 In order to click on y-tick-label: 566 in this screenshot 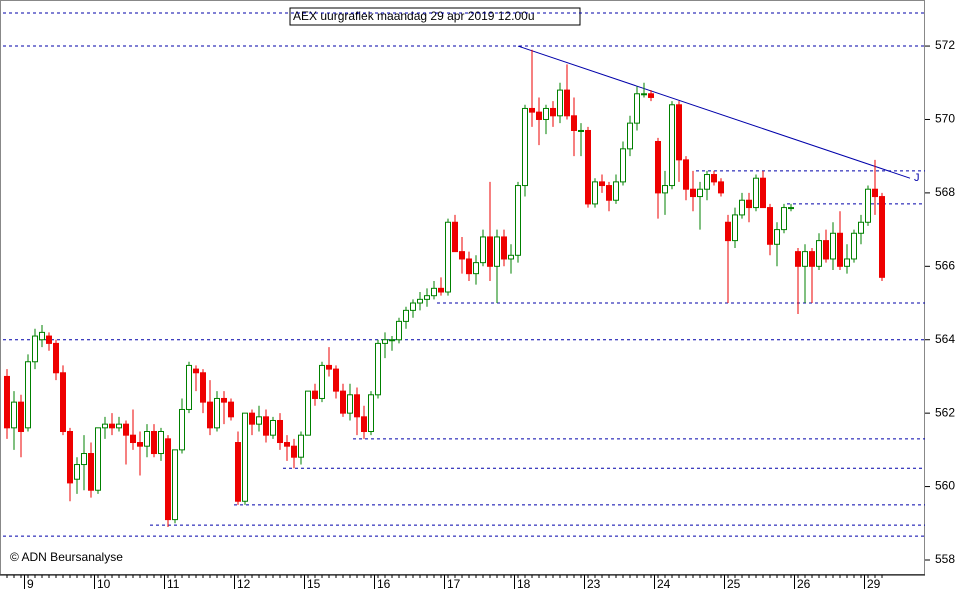, I will do `click(945, 265)`.